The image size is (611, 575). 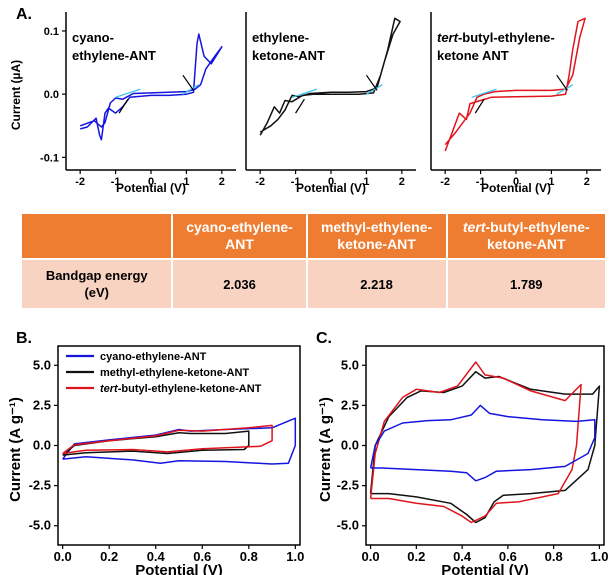 What do you see at coordinates (376, 284) in the screenshot?
I see `table-value-methyl: 2.218` at bounding box center [376, 284].